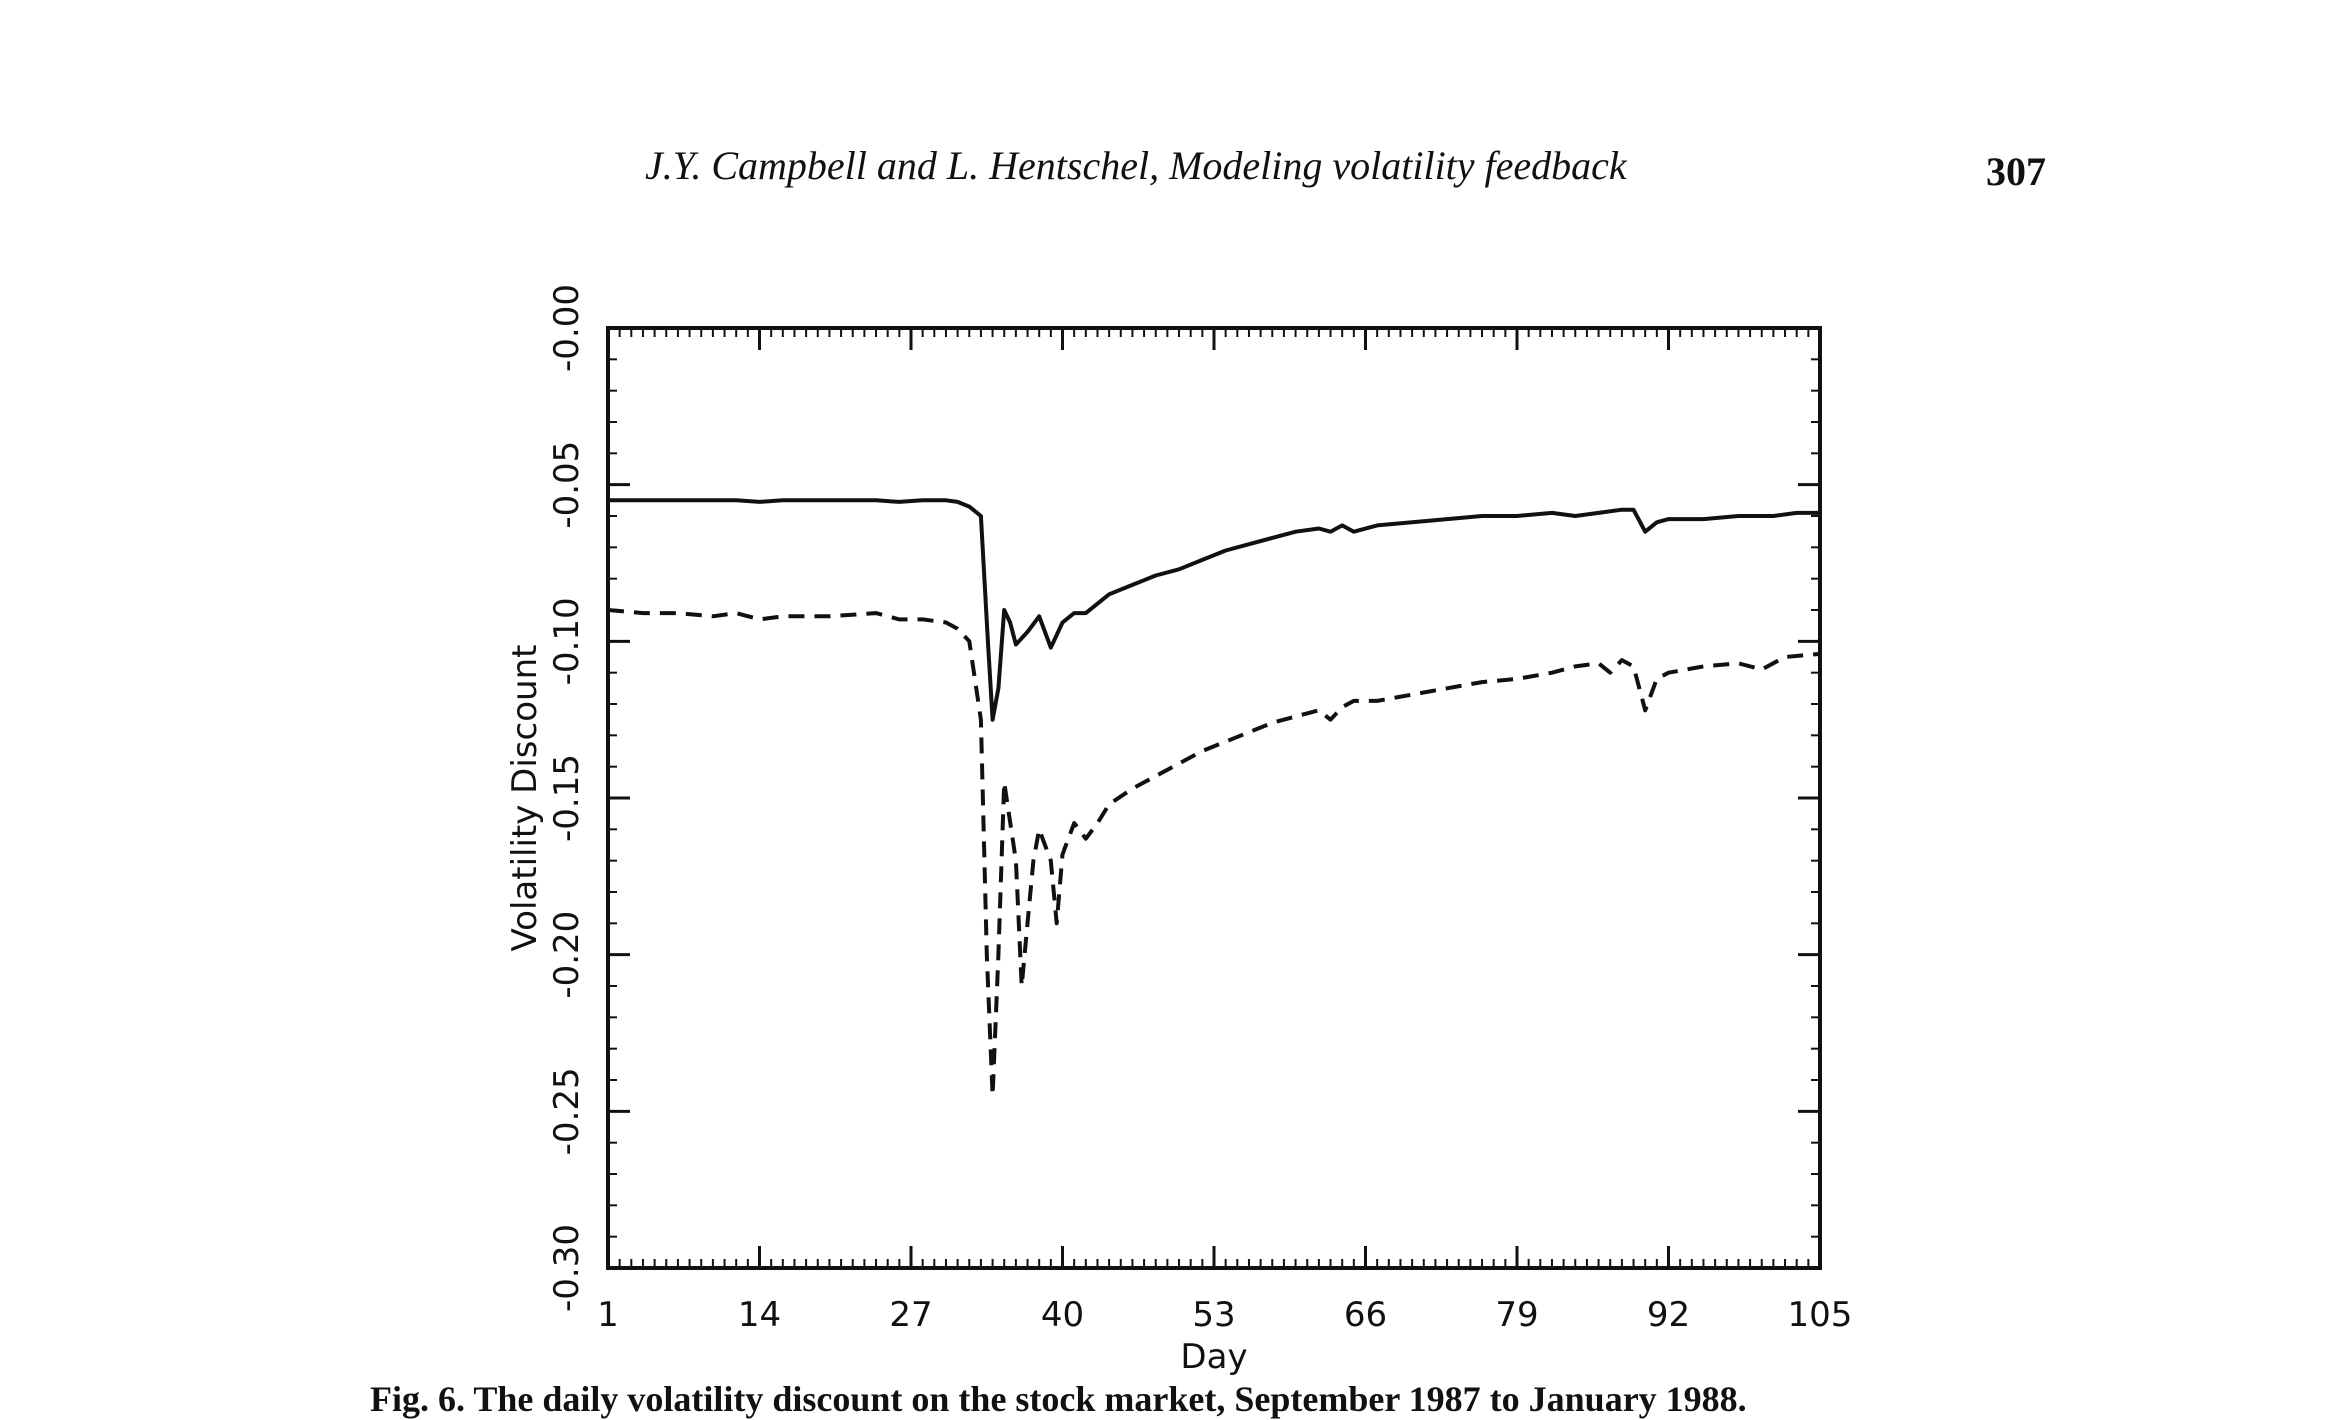 This screenshot has height=1420, width=2342. Describe the element at coordinates (1062, 1315) in the screenshot. I see `x-tick-label: 40` at that location.